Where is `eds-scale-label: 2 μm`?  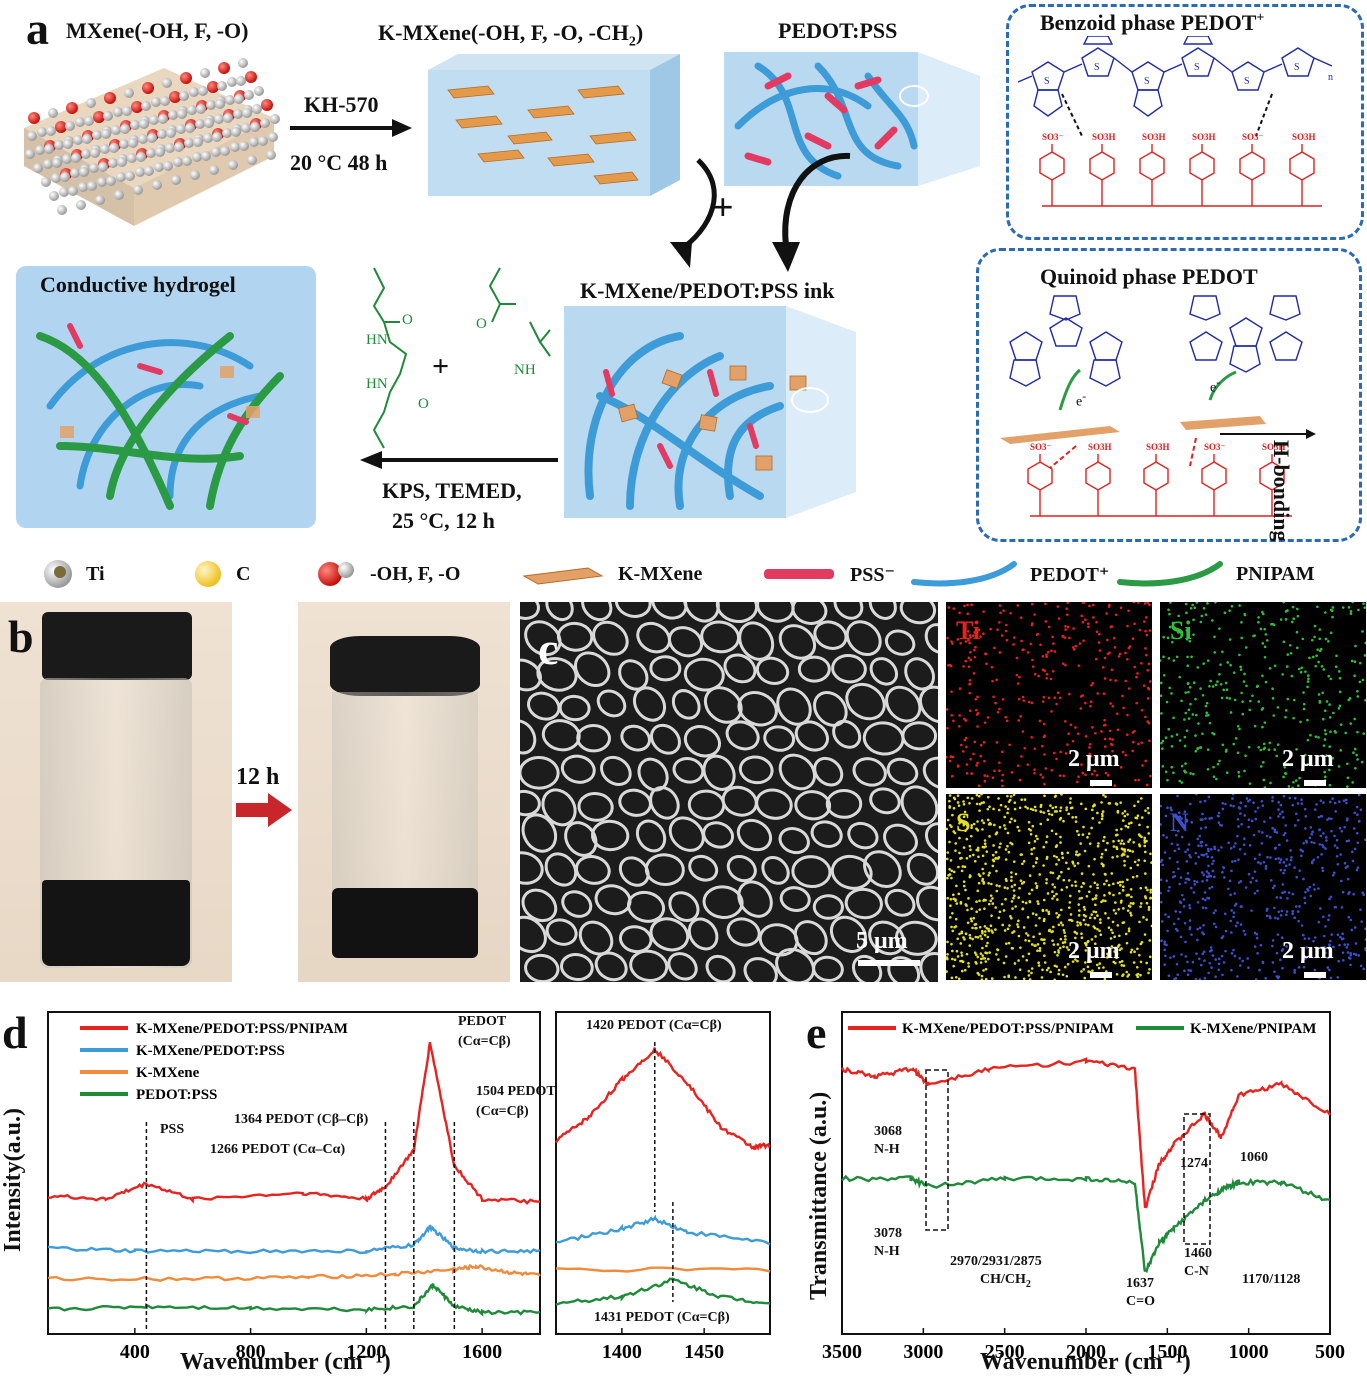 eds-scale-label: 2 μm is located at coordinates (1094, 759).